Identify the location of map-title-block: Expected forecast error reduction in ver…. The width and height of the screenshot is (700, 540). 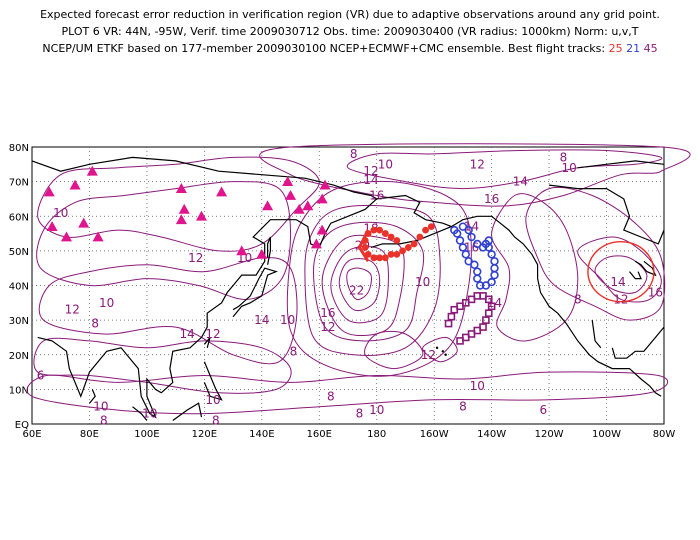
(350, 31).